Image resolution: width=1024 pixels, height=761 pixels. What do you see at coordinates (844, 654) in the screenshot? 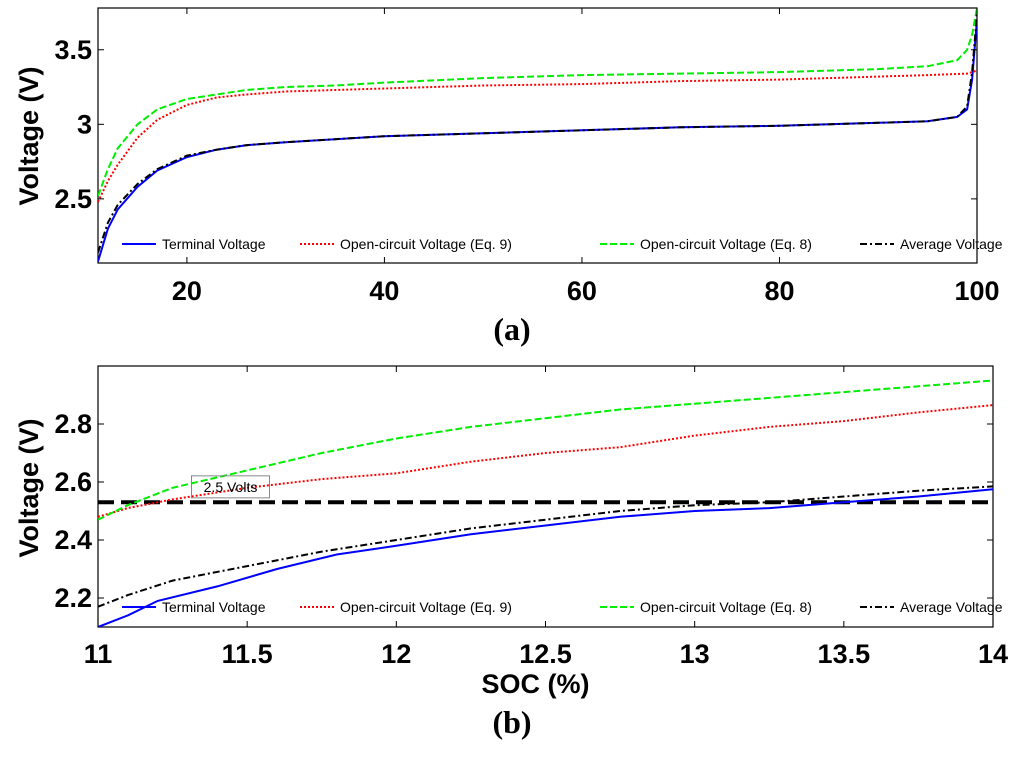
I see `x-tick-label: 13.5` at bounding box center [844, 654].